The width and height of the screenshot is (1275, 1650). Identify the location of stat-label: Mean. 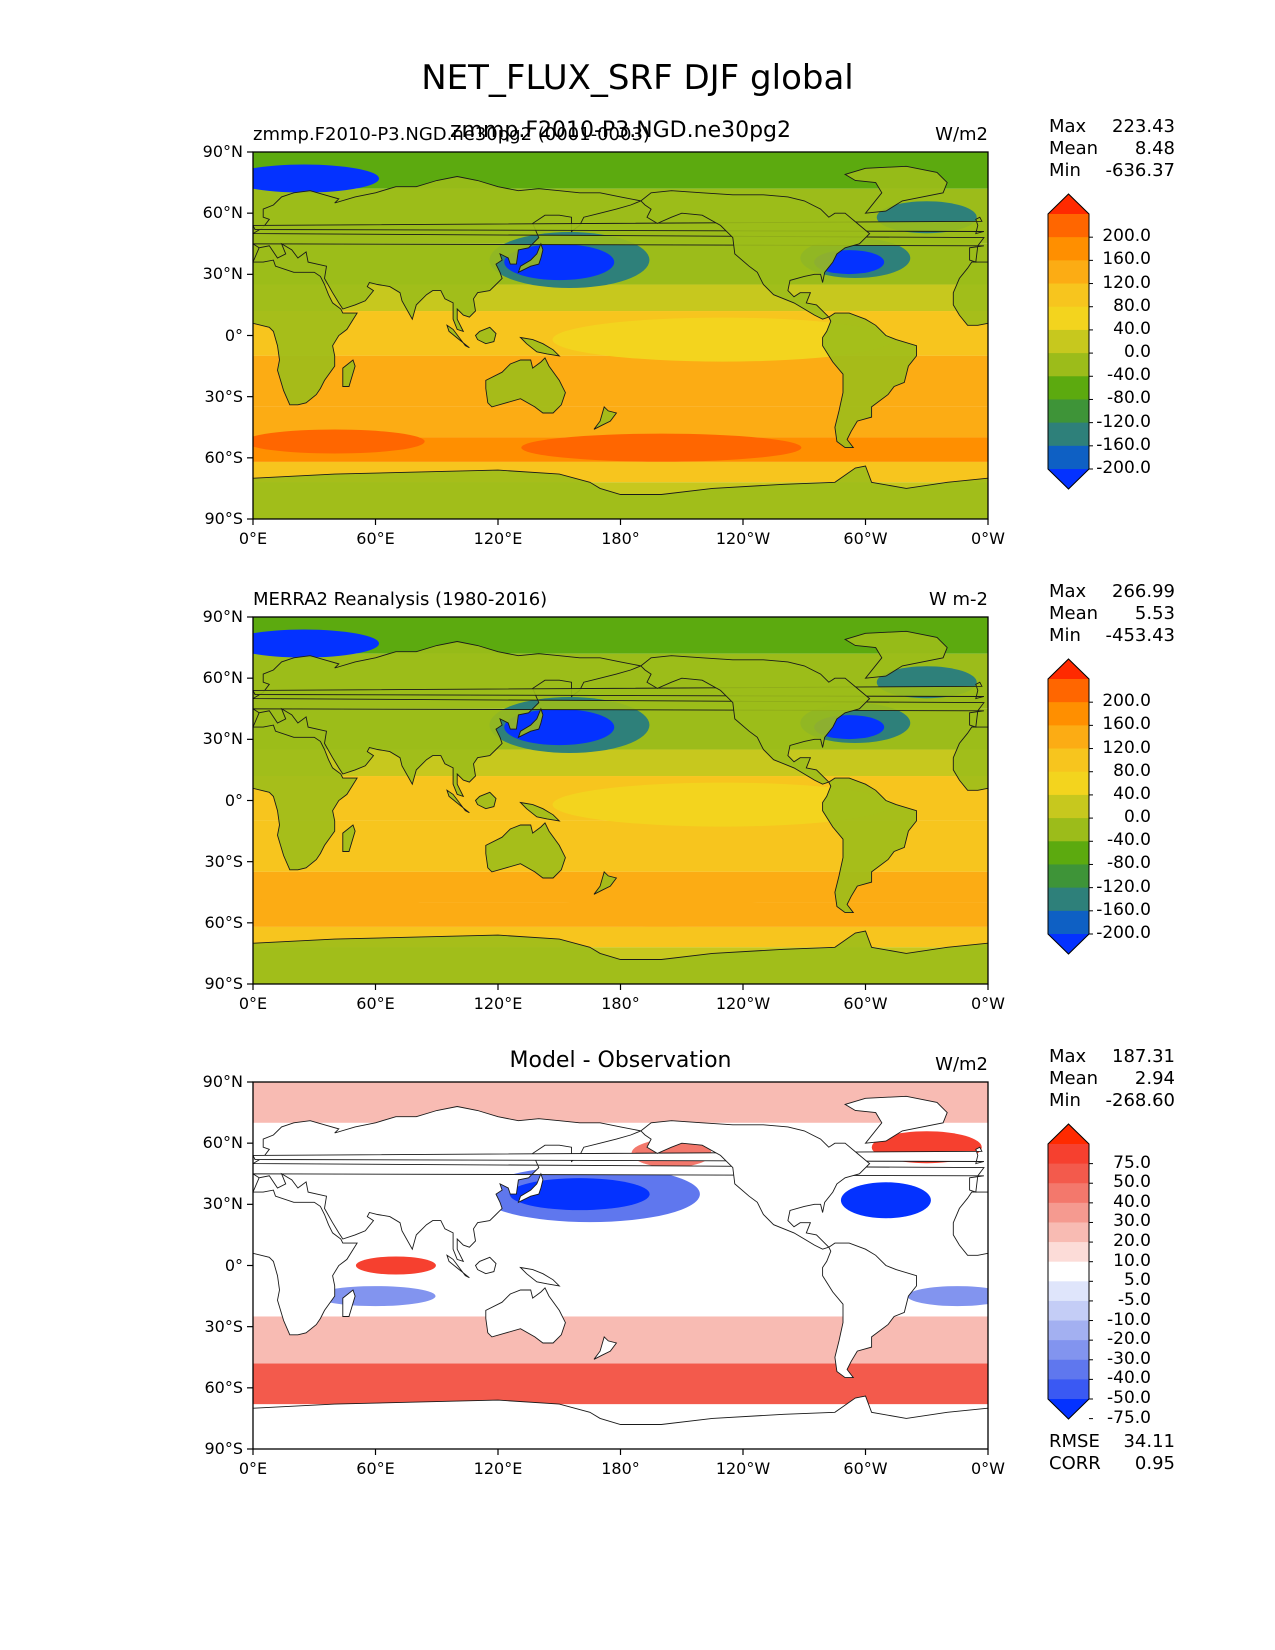
(1074, 1078).